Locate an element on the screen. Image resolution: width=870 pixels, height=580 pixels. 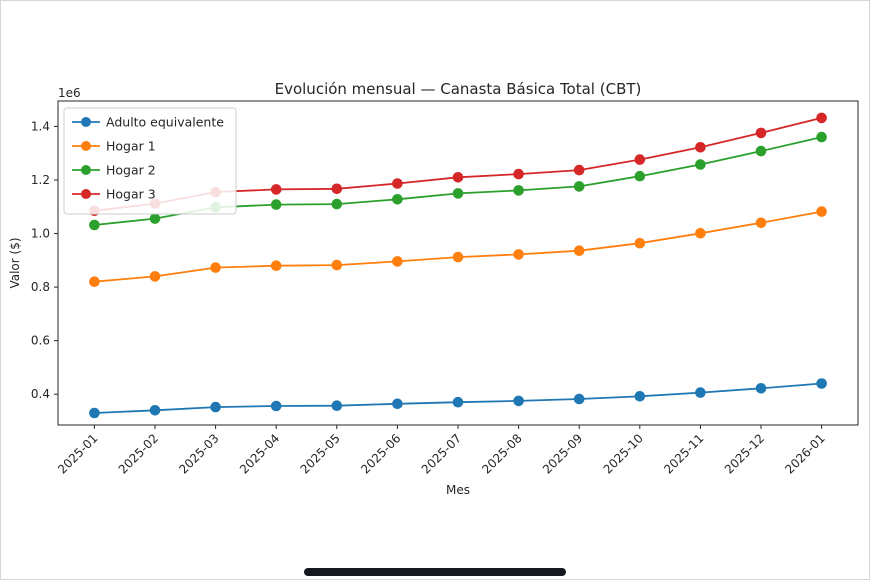
y-tick-label: 1.4 is located at coordinates (40, 126).